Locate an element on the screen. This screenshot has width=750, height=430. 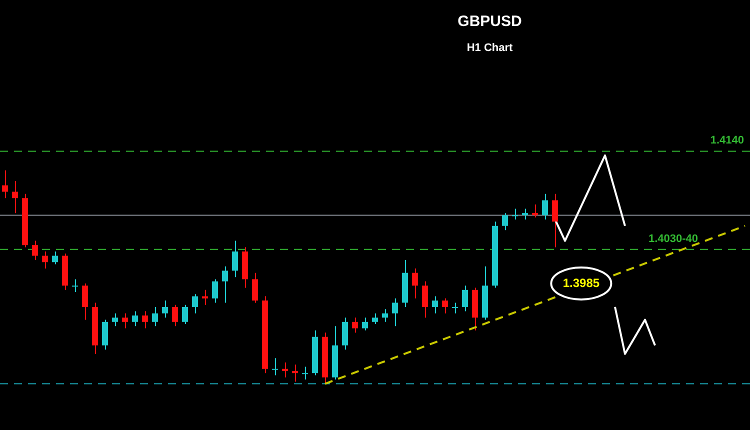
annotation: 1.3985 is located at coordinates (581, 283).